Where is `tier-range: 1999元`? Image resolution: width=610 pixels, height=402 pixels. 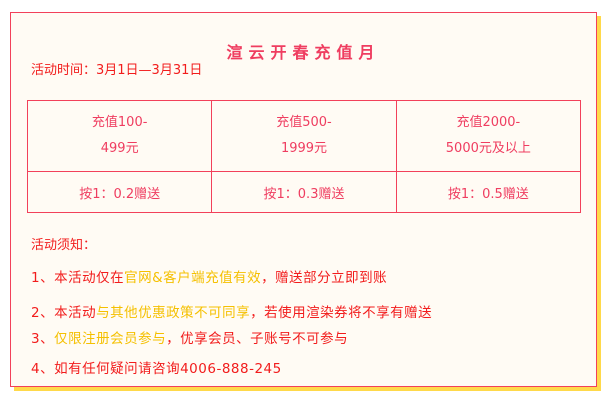
tier-range: 1999元 is located at coordinates (304, 148).